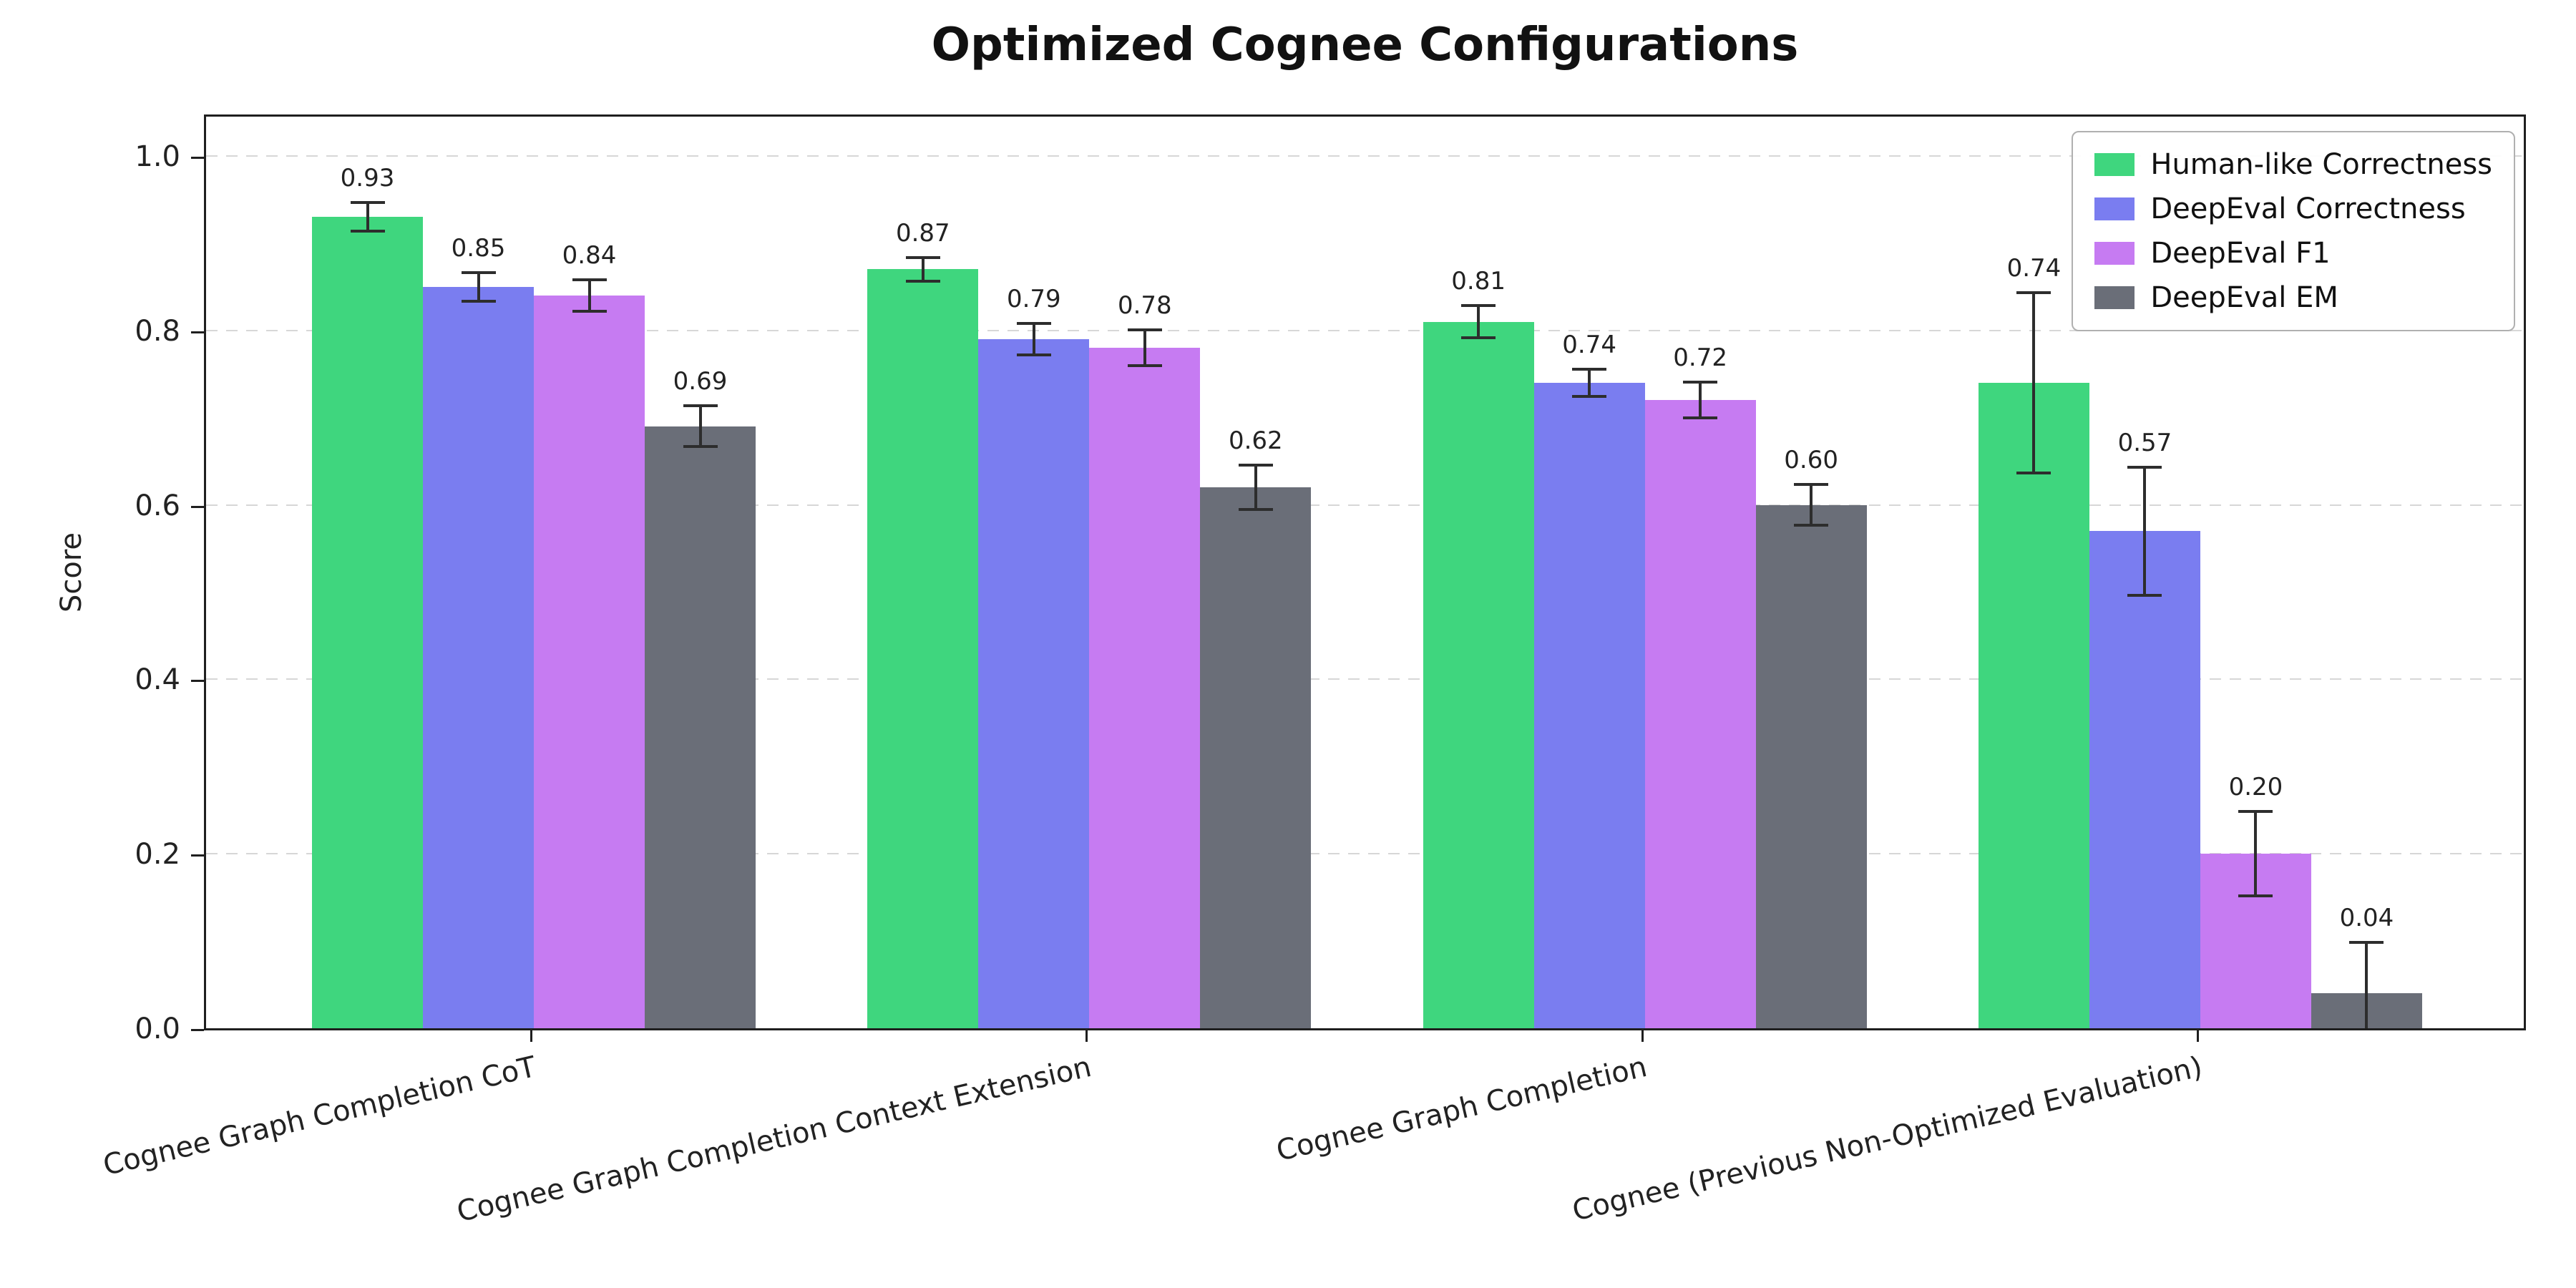 This screenshot has width=2576, height=1288. I want to click on legend-item-human-like-correctness: Human-like Correctness, so click(2293, 164).